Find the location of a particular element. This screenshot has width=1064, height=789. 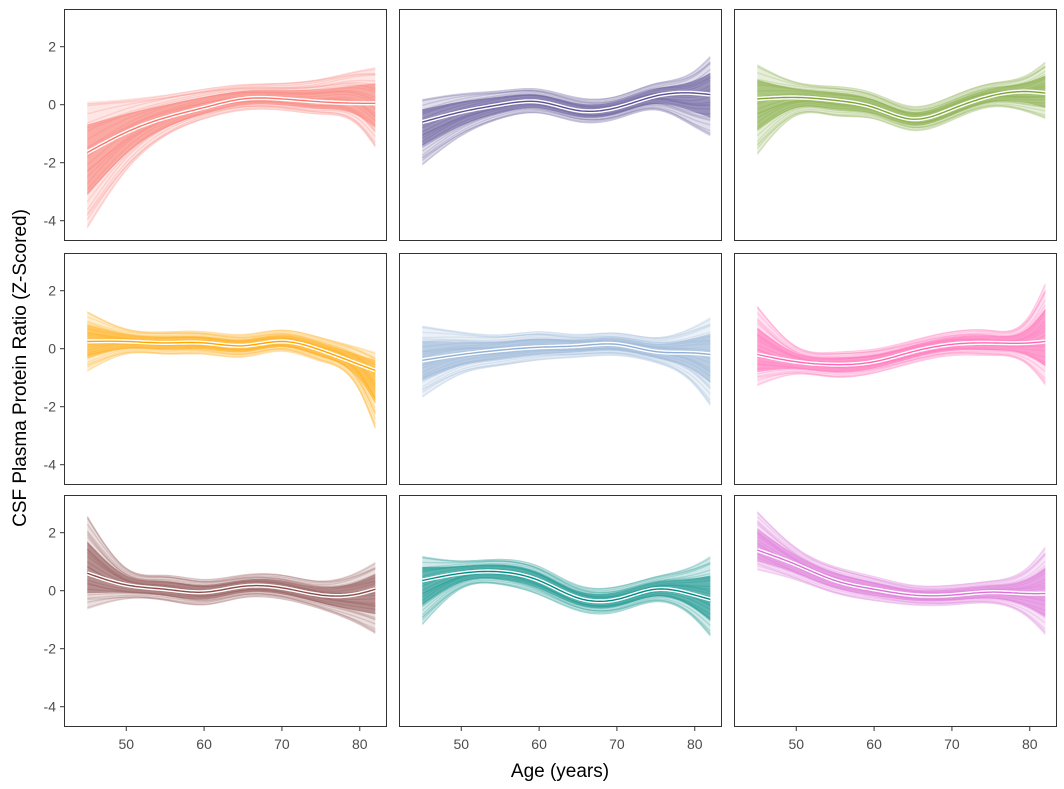

x-tick-labels: 50 60 70 80 50 60 70 80 50 60 70 80 is located at coordinates (578, 739).